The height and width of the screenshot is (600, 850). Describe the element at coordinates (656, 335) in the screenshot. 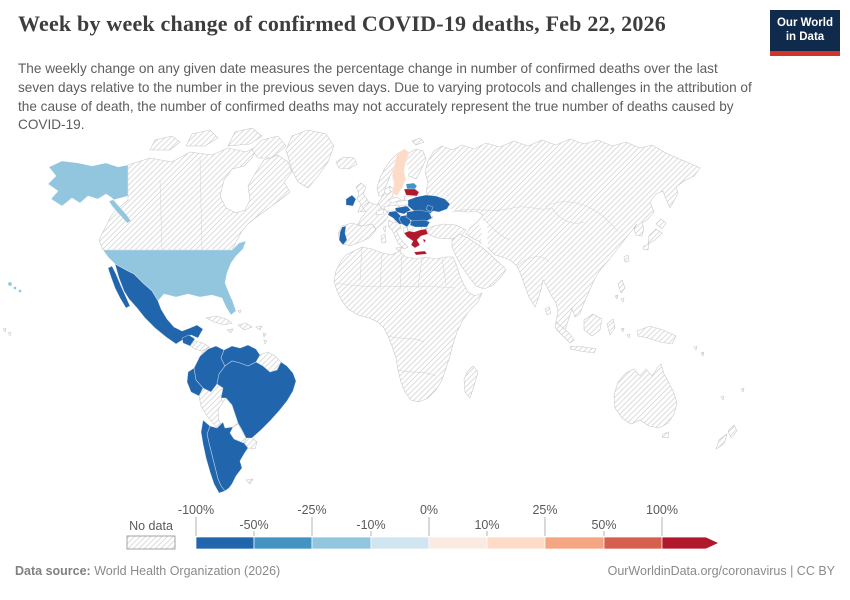

I see `country-papua-new-guinea` at that location.